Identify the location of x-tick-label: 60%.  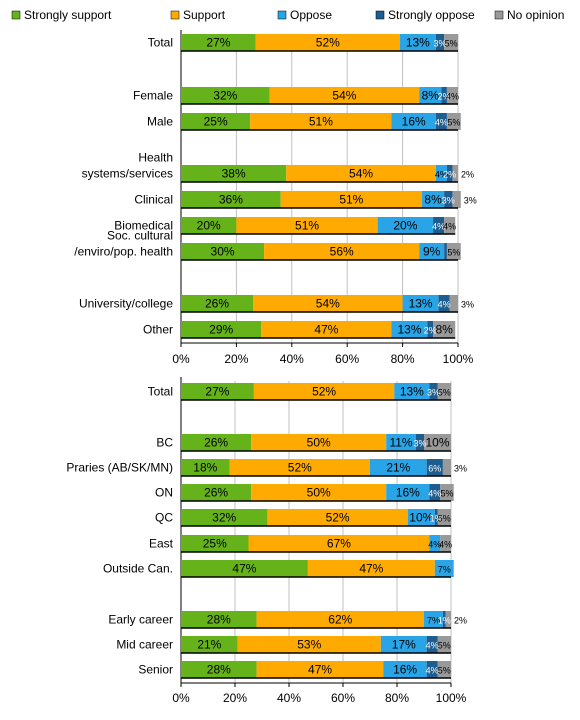
(347, 359).